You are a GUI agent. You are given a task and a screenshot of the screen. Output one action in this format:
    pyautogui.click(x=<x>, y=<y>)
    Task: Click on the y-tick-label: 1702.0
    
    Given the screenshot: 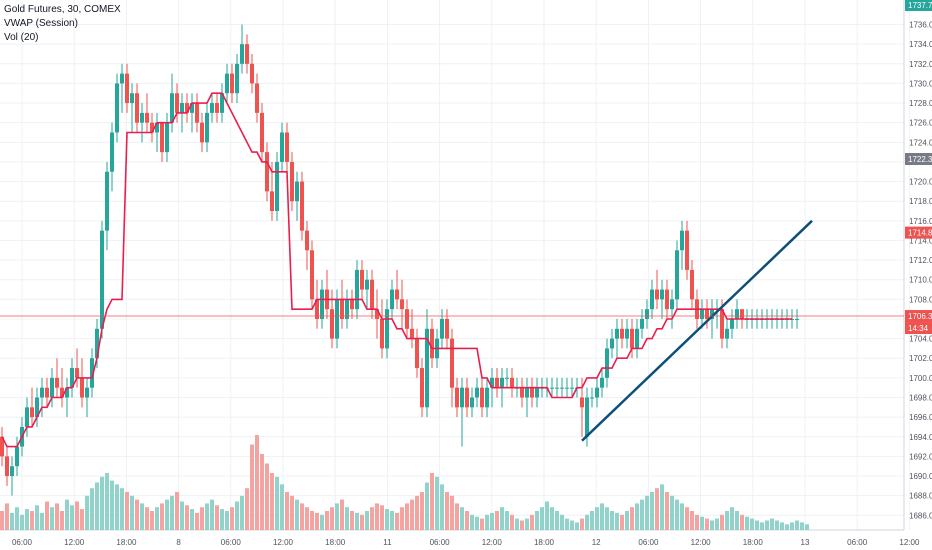 What is the action you would take?
    pyautogui.click(x=920, y=358)
    